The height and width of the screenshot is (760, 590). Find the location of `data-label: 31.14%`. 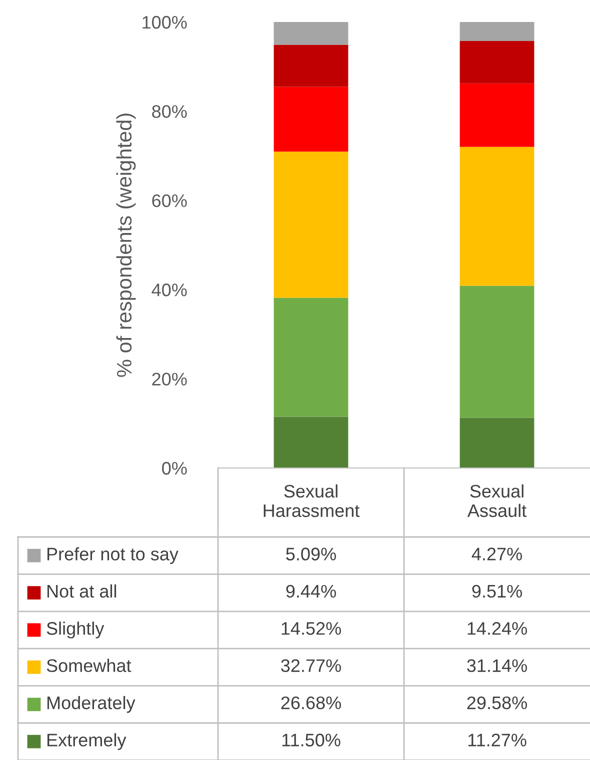

data-label: 31.14% is located at coordinates (497, 665).